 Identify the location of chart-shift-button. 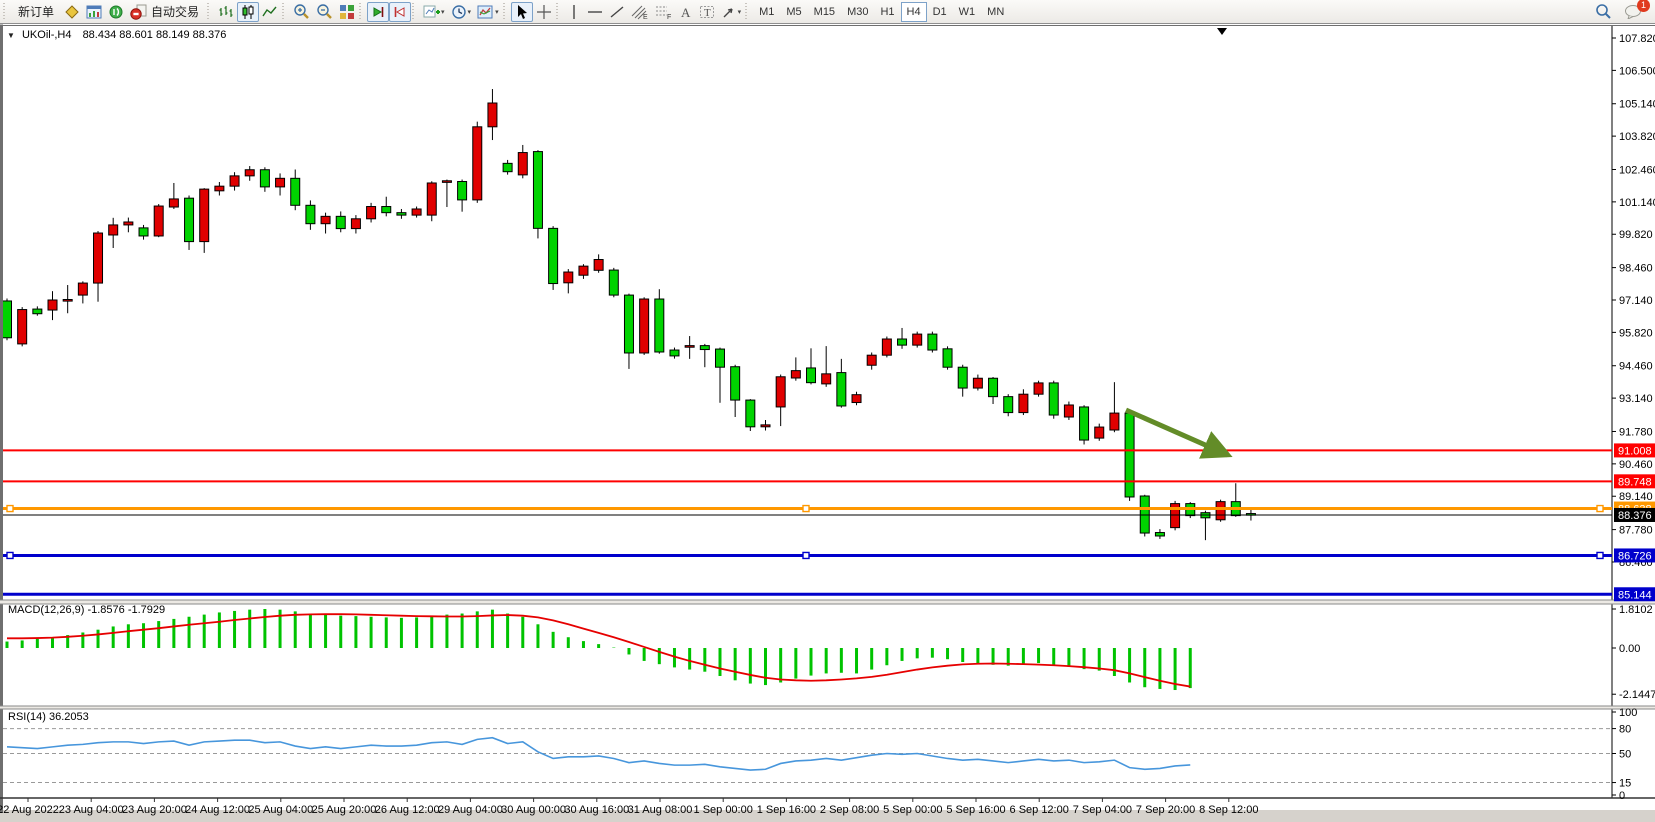
(400, 11).